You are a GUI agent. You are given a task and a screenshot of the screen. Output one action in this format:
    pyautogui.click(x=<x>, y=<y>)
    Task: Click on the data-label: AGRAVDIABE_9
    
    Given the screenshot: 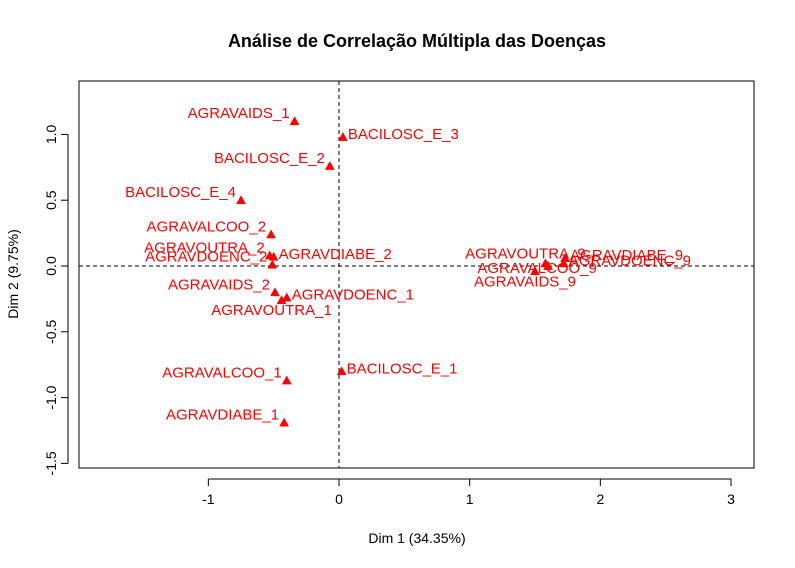 What is the action you would take?
    pyautogui.click(x=626, y=255)
    